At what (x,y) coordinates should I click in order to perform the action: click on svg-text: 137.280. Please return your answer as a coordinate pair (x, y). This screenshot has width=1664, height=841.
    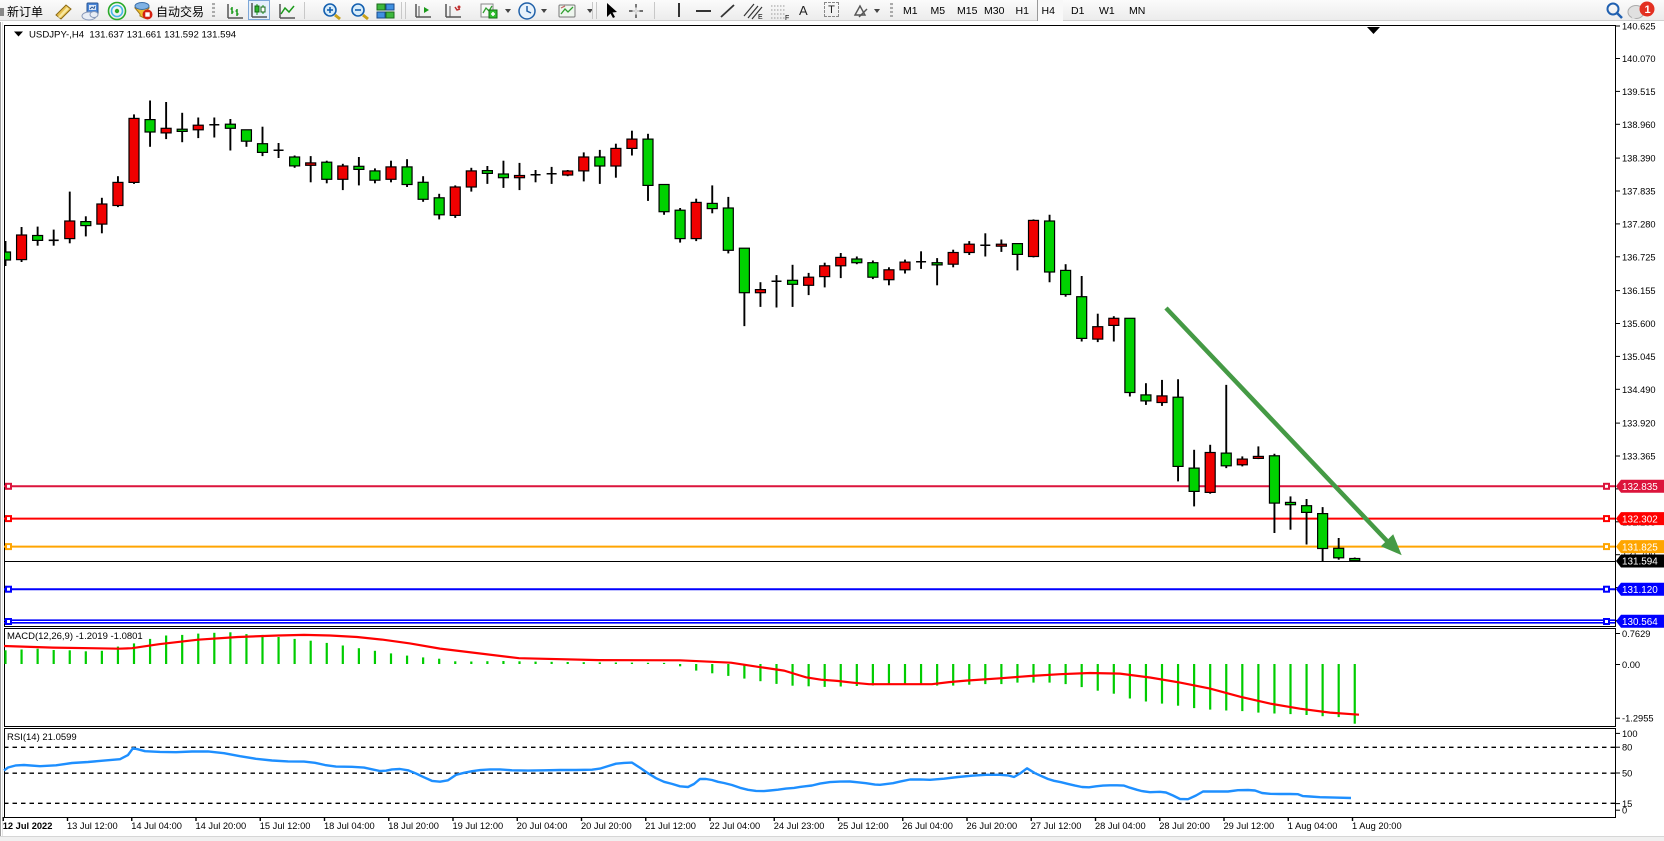
    Looking at the image, I should click on (1639, 224).